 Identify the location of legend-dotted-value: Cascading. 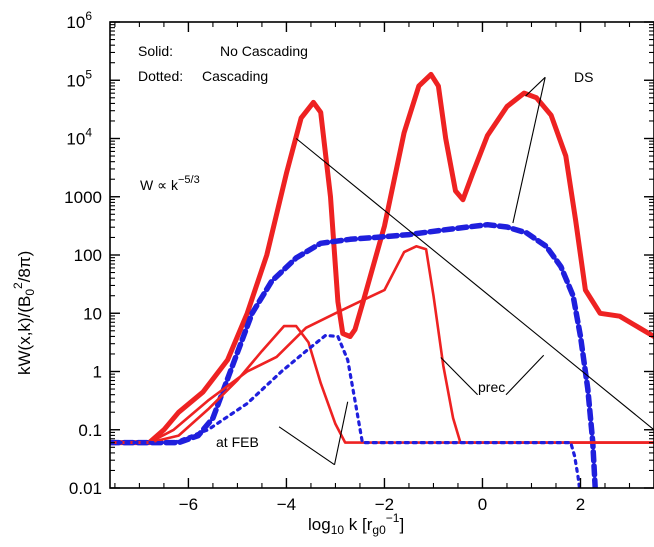
(235, 76).